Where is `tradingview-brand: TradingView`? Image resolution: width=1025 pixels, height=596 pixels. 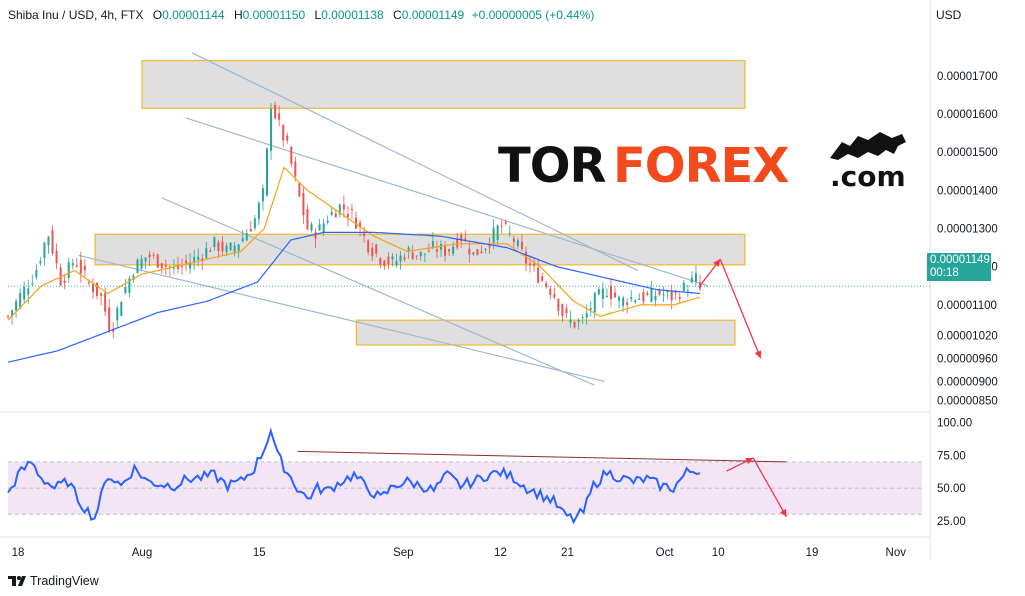
tradingview-brand: TradingView is located at coordinates (53, 581).